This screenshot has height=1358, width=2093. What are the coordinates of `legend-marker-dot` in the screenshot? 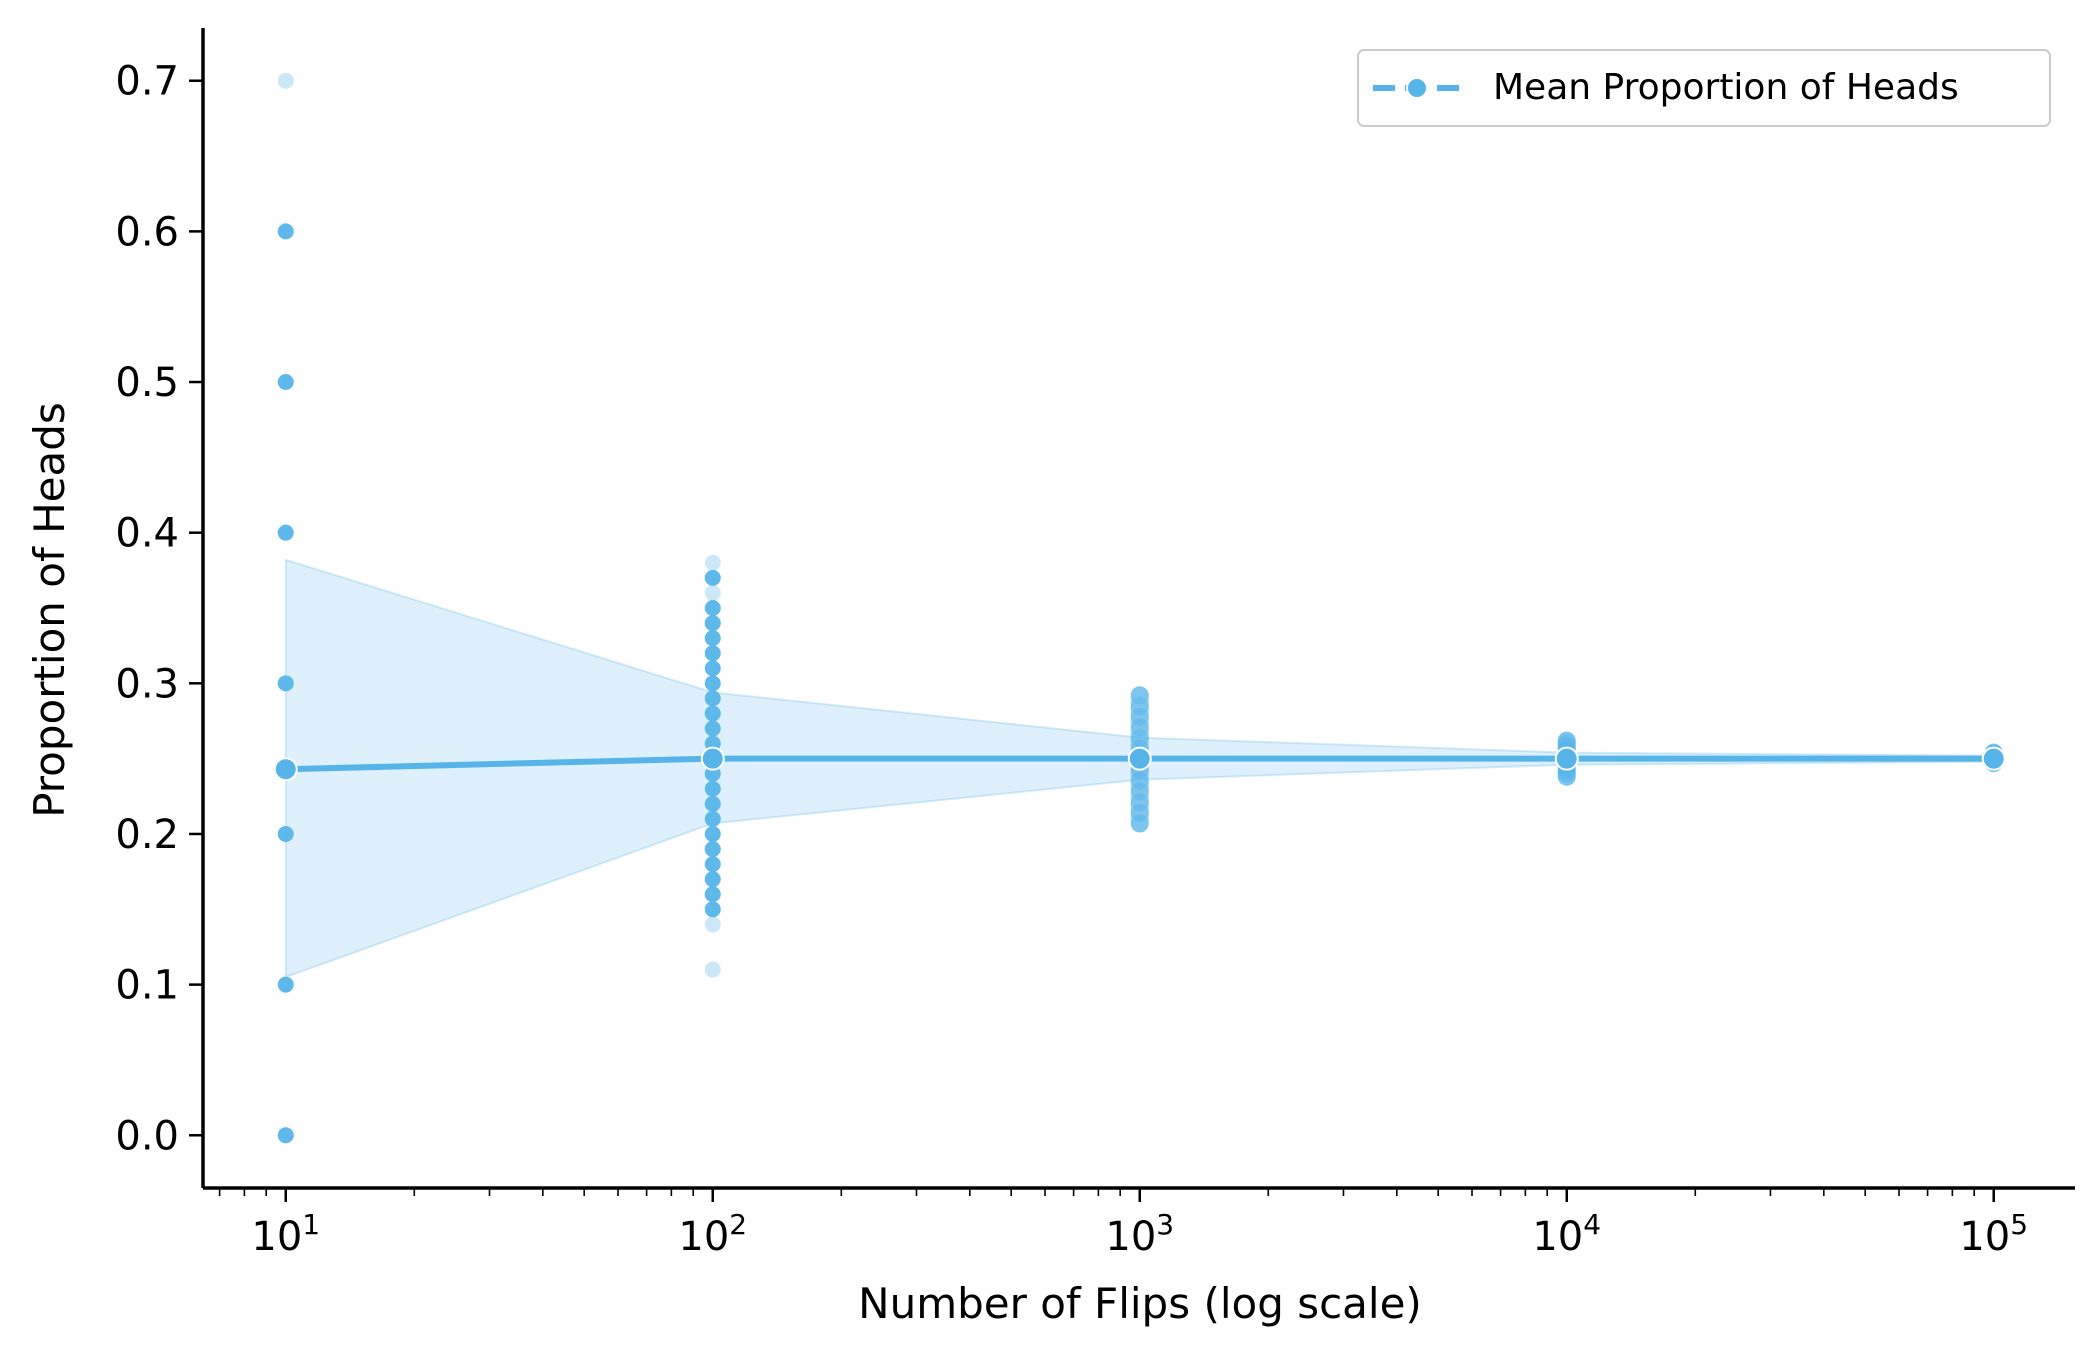 It's located at (1417, 88).